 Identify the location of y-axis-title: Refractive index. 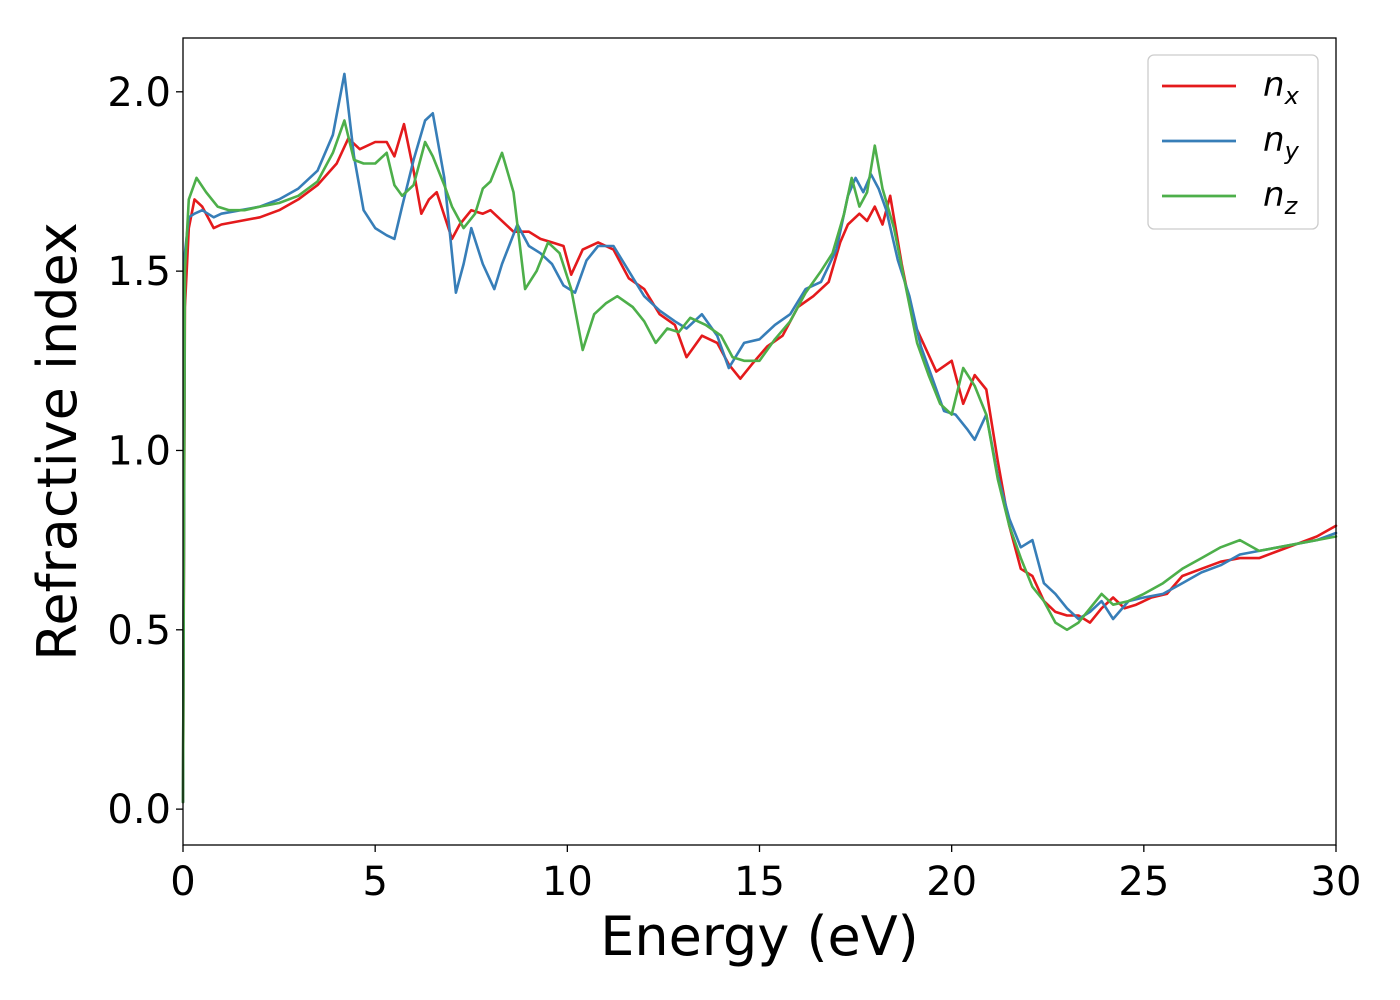
(57, 441).